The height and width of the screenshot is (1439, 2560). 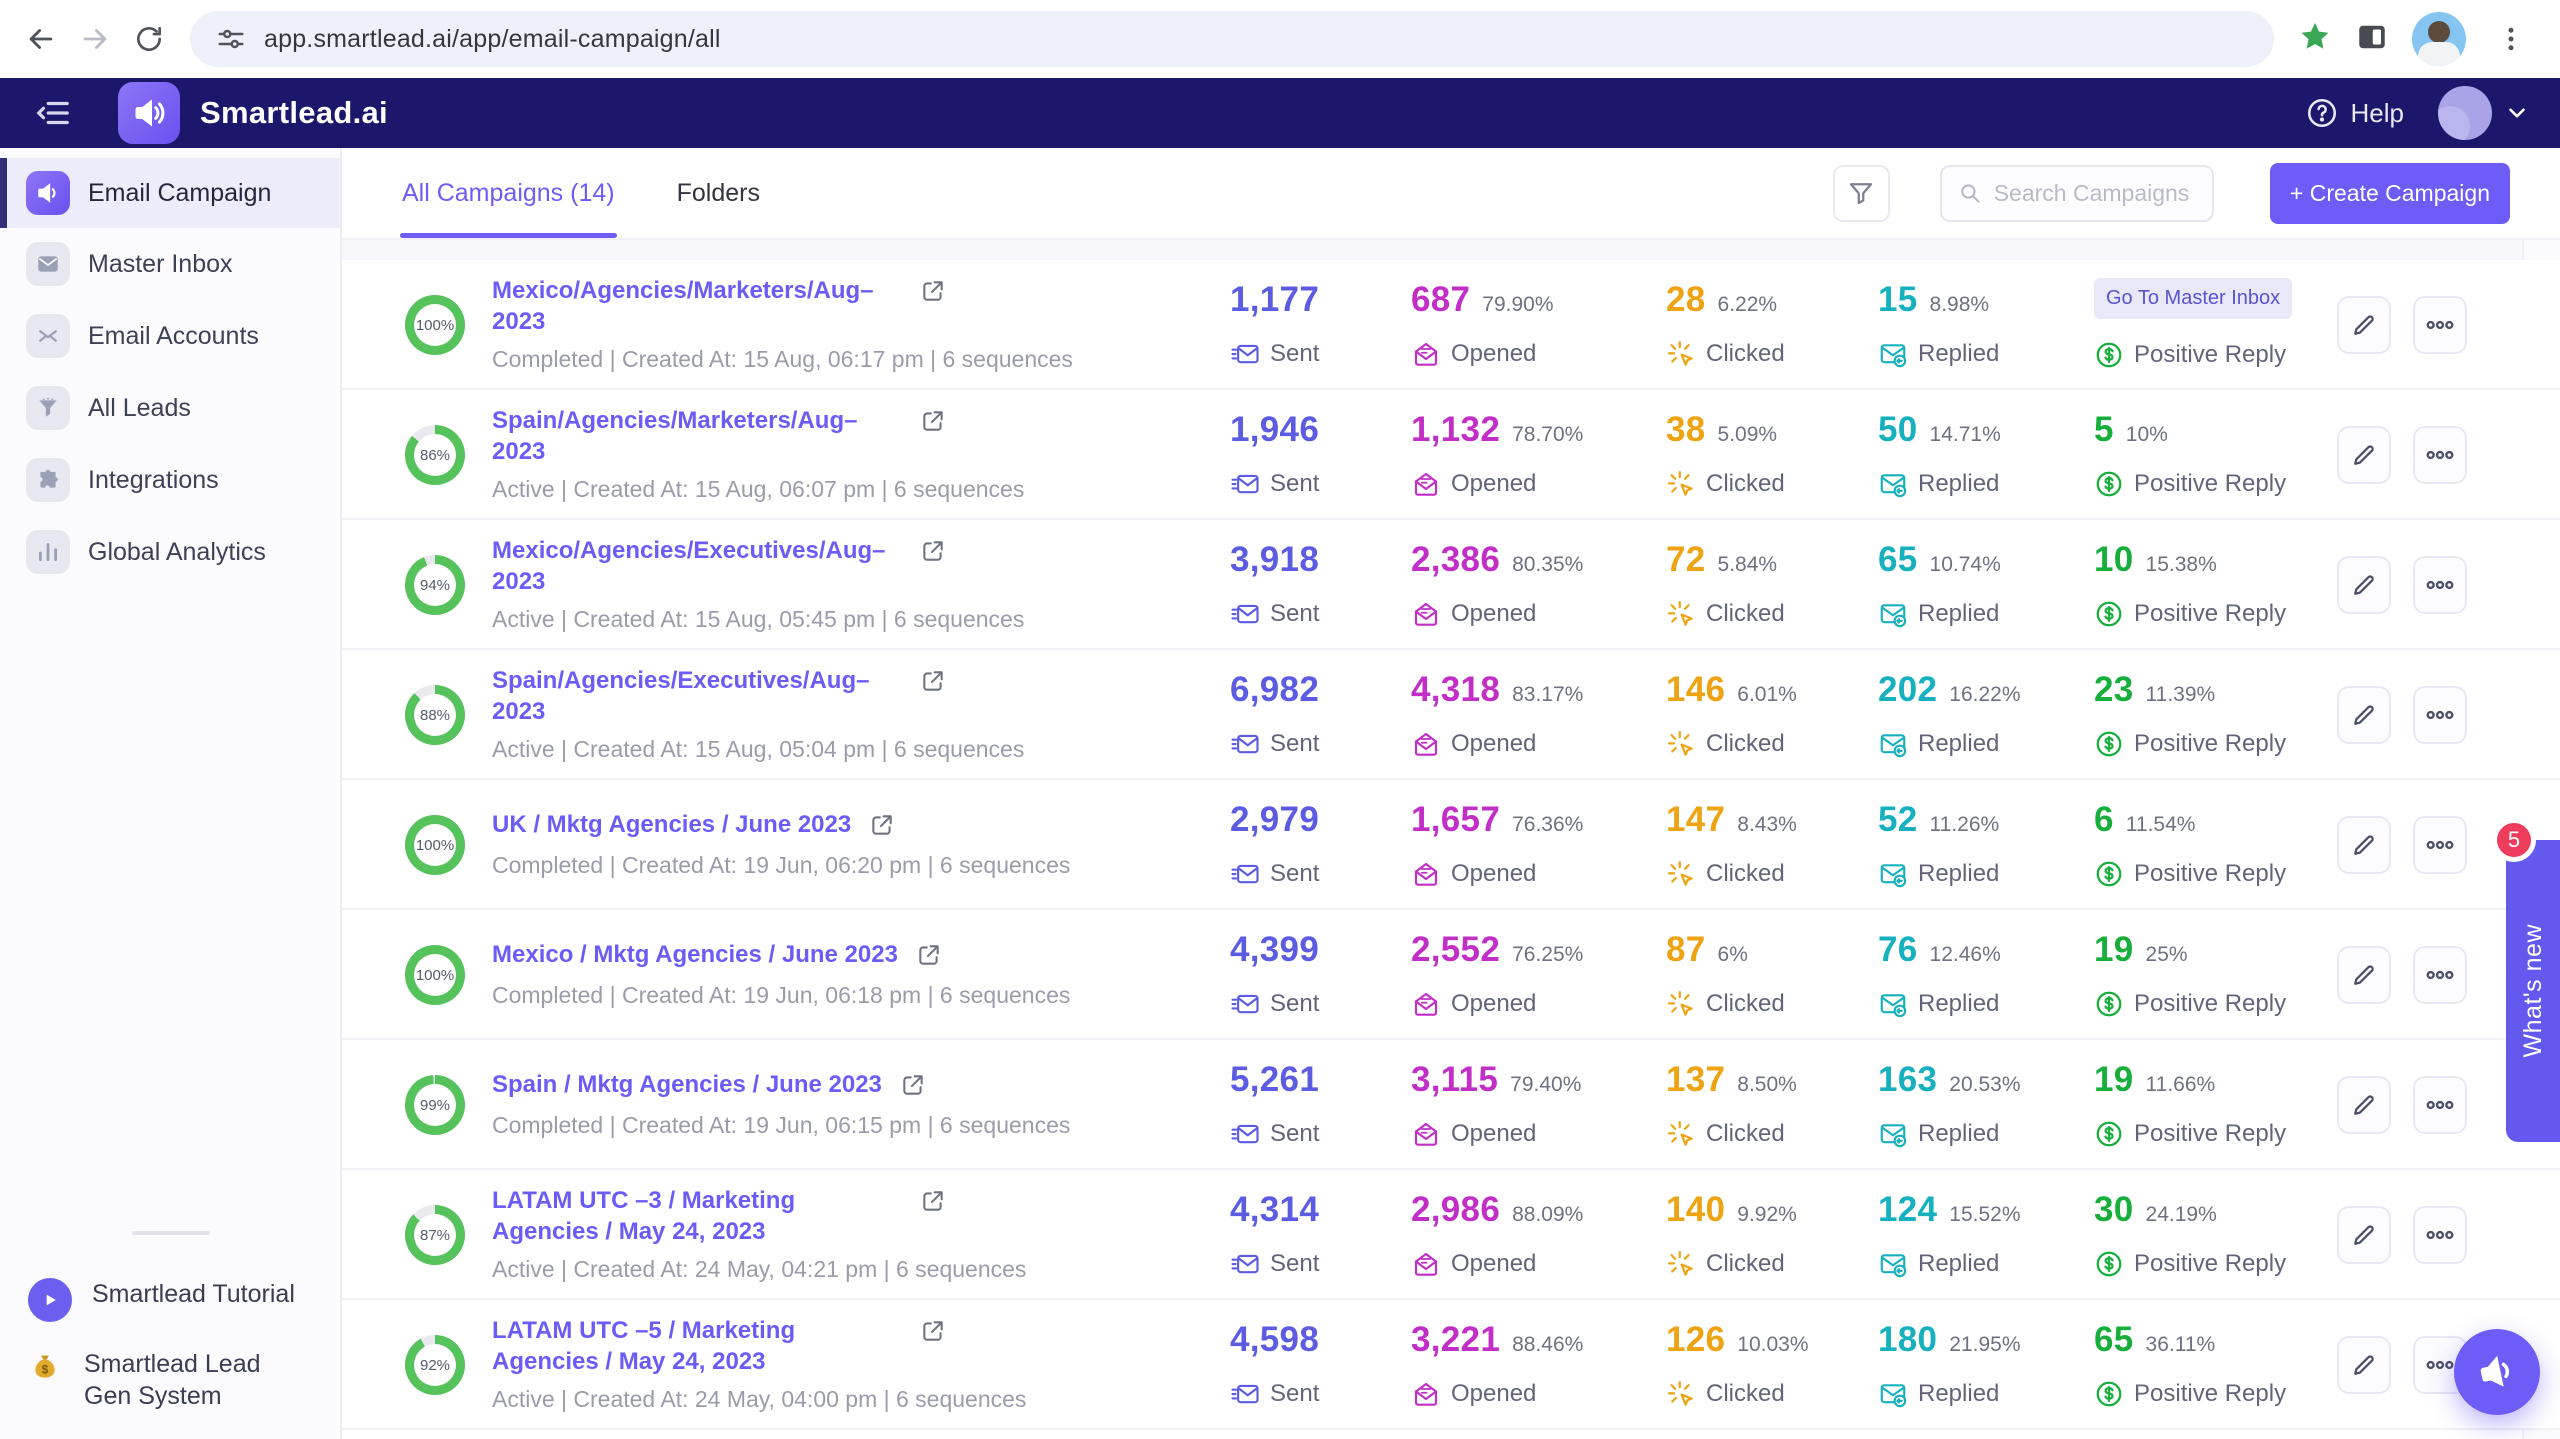 What do you see at coordinates (2180, 1344) in the screenshot?
I see `positive-reply-percent: 36.11%` at bounding box center [2180, 1344].